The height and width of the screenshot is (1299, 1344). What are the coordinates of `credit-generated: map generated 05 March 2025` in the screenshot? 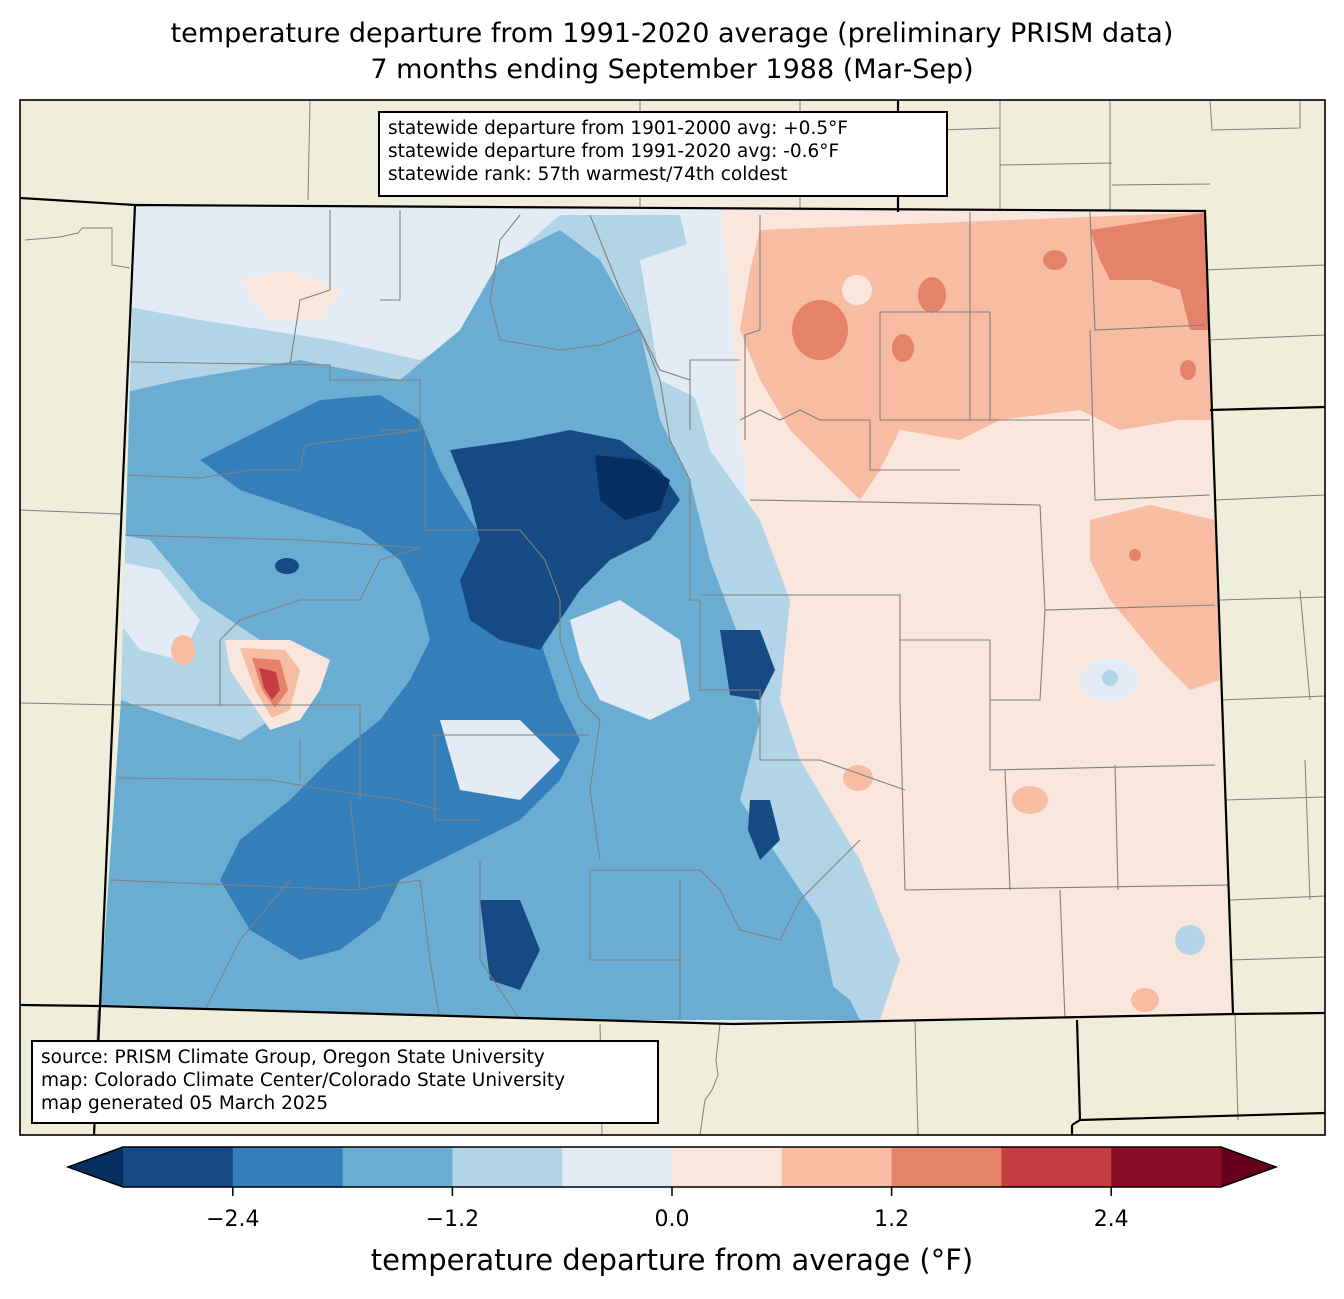 It's located at (185, 1103).